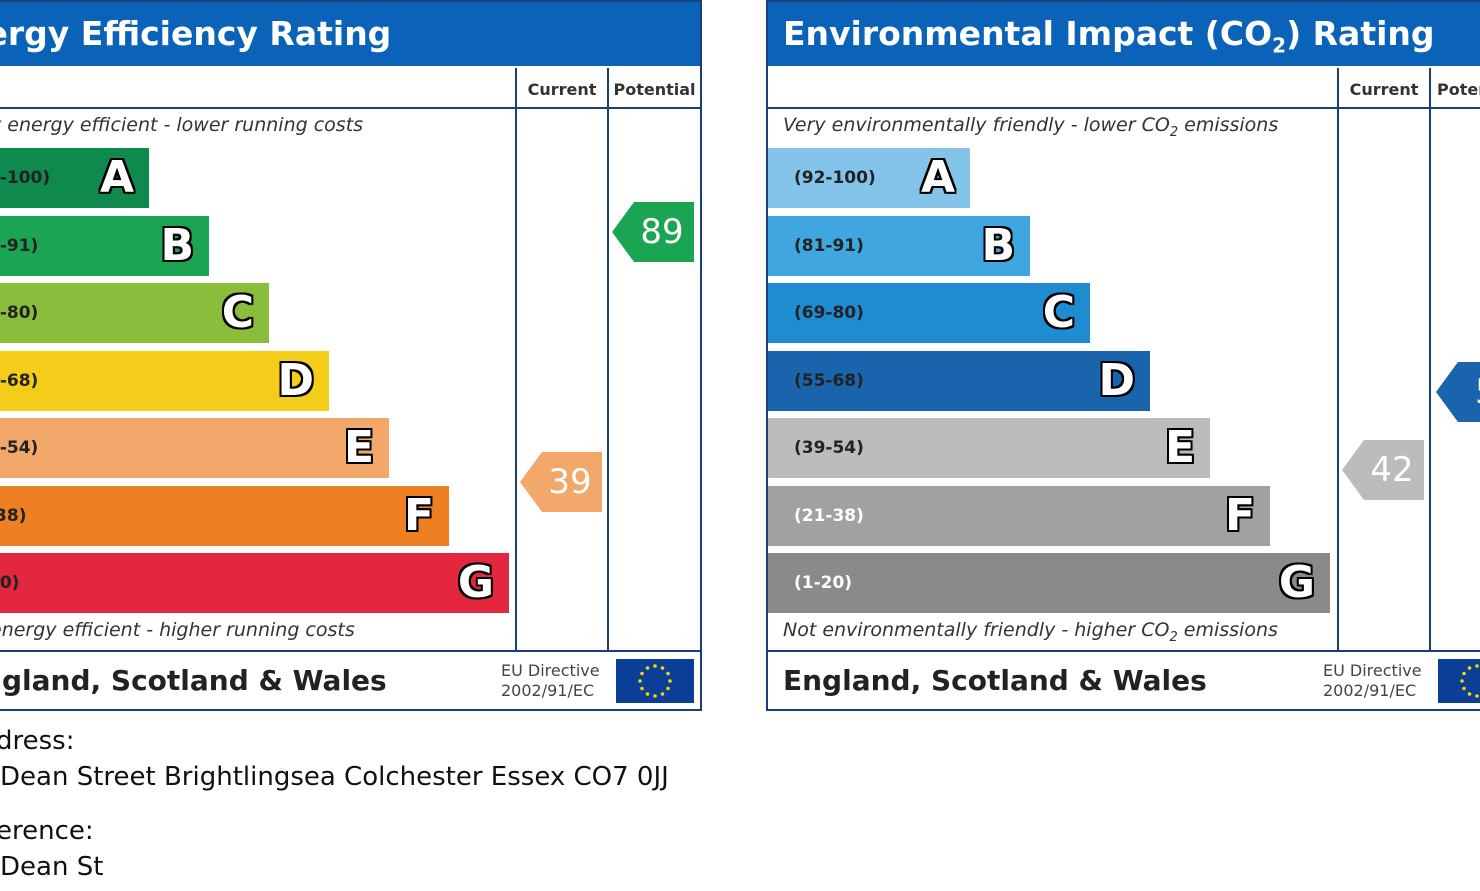 Image resolution: width=1480 pixels, height=891 pixels. I want to click on eu-flag-icon, so click(1459, 681).